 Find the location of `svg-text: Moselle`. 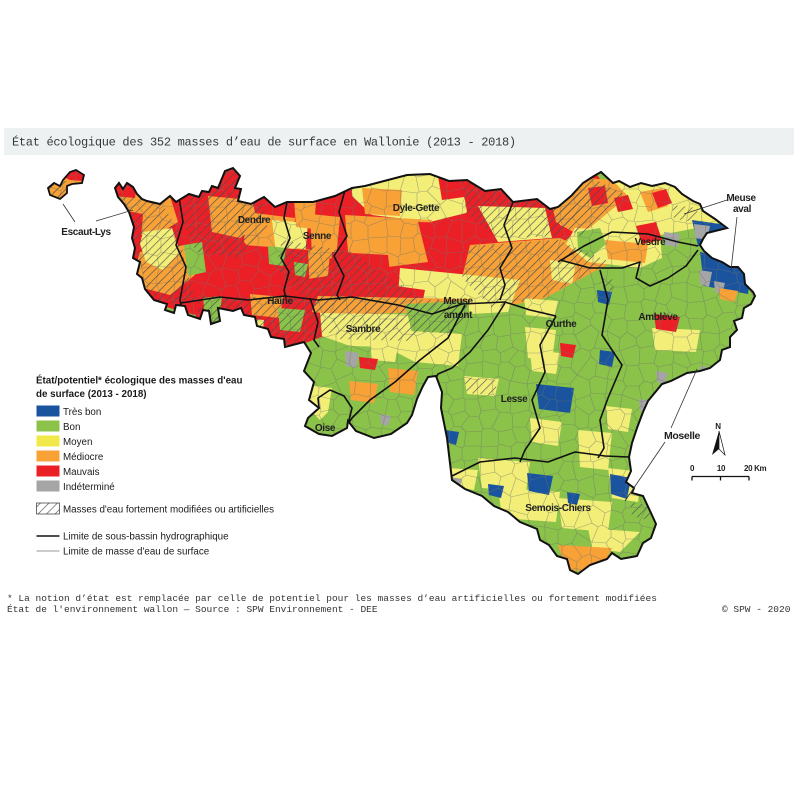

svg-text: Moselle is located at coordinates (682, 436).